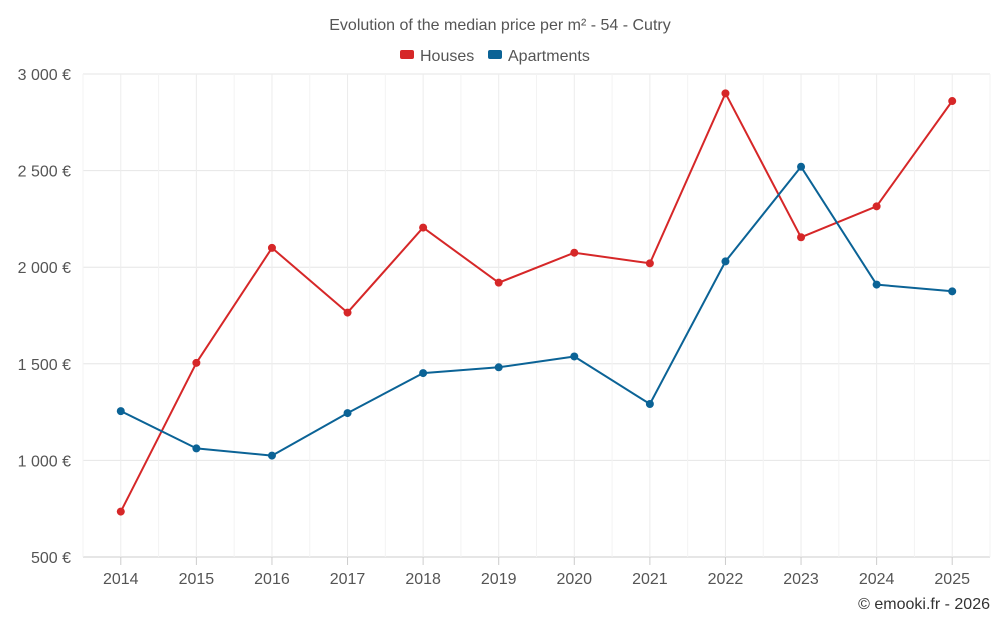 This screenshot has height=630, width=1000. I want to click on legend-label-houses: Houses, so click(447, 56).